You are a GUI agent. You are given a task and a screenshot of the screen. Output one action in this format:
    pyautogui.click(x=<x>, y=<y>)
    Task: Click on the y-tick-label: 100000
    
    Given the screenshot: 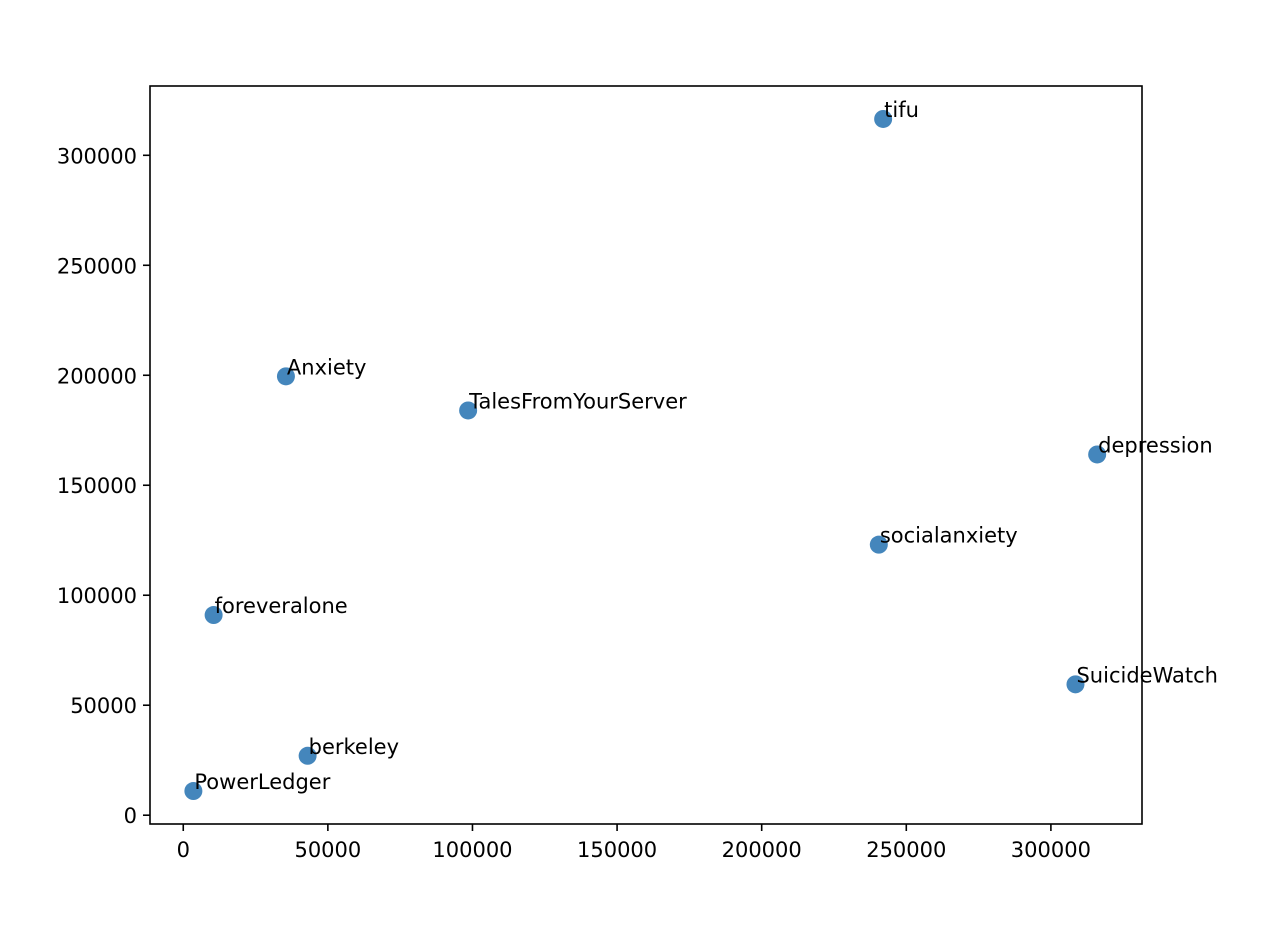 What is the action you would take?
    pyautogui.click(x=97, y=596)
    